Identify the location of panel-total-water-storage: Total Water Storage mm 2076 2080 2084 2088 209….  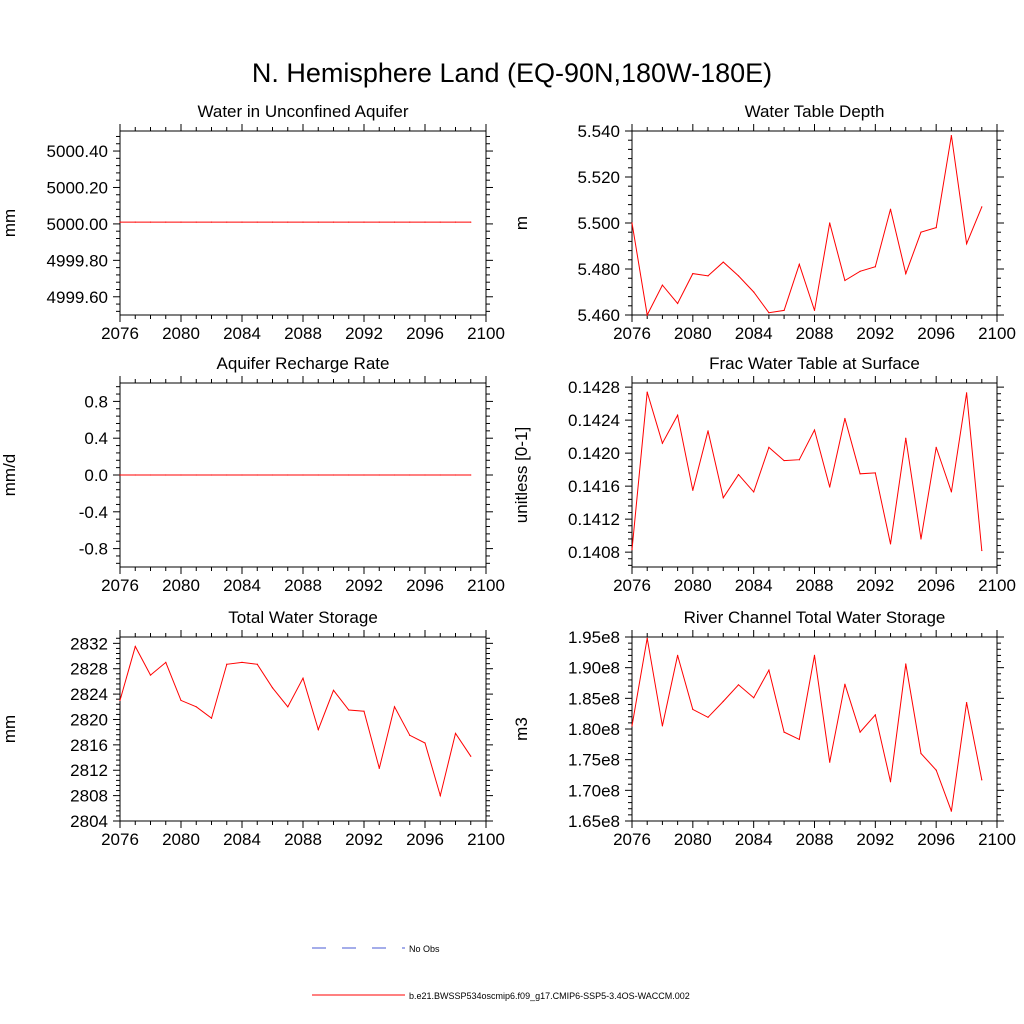
(252, 728).